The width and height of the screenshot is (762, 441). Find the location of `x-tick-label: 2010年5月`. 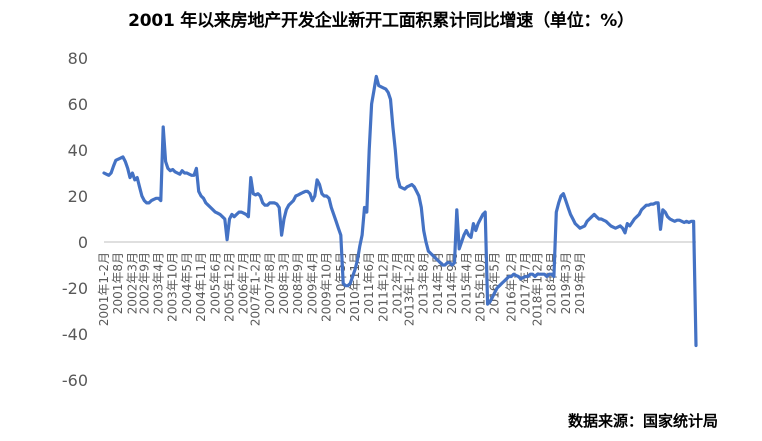

x-tick-label: 2010年5月 is located at coordinates (341, 283).